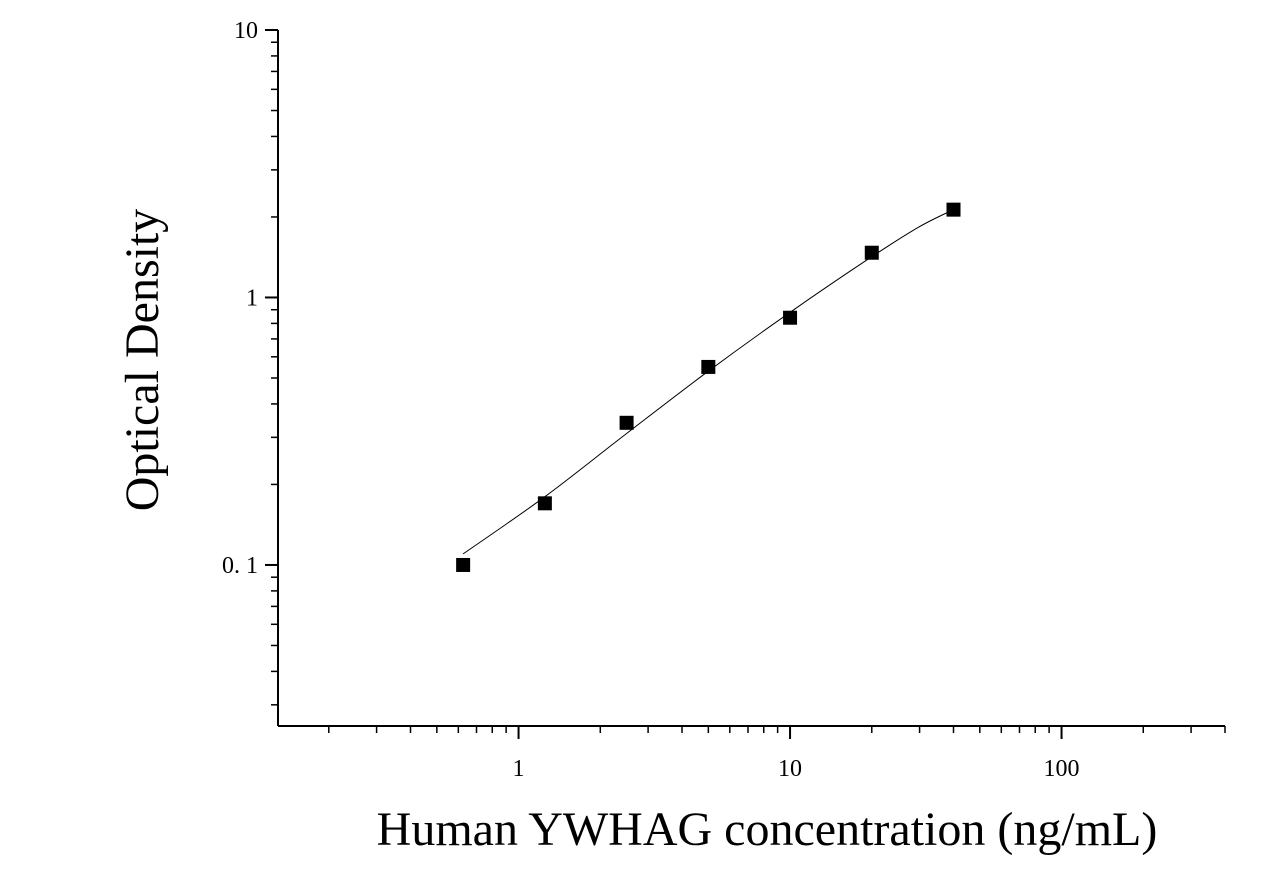 The width and height of the screenshot is (1288, 869). What do you see at coordinates (519, 769) in the screenshot?
I see `x-tick-label: 1` at bounding box center [519, 769].